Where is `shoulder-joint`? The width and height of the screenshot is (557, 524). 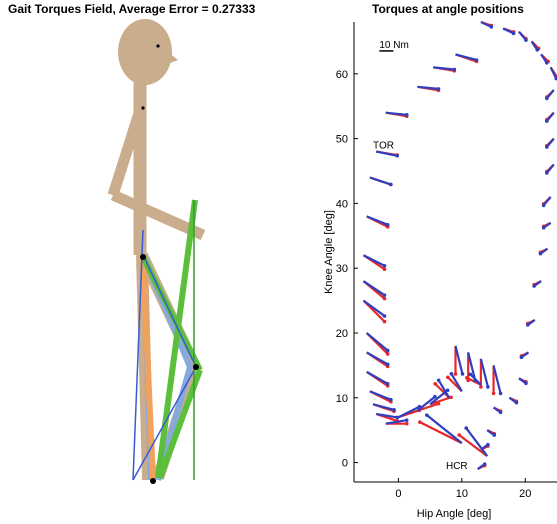 shoulder-joint is located at coordinates (143, 108).